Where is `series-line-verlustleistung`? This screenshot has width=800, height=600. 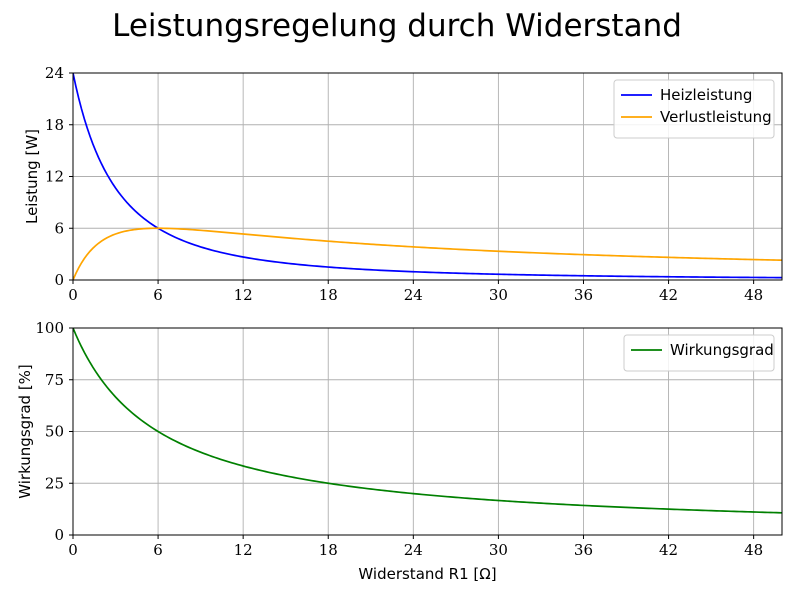
series-line-verlustleistung is located at coordinates (427, 253).